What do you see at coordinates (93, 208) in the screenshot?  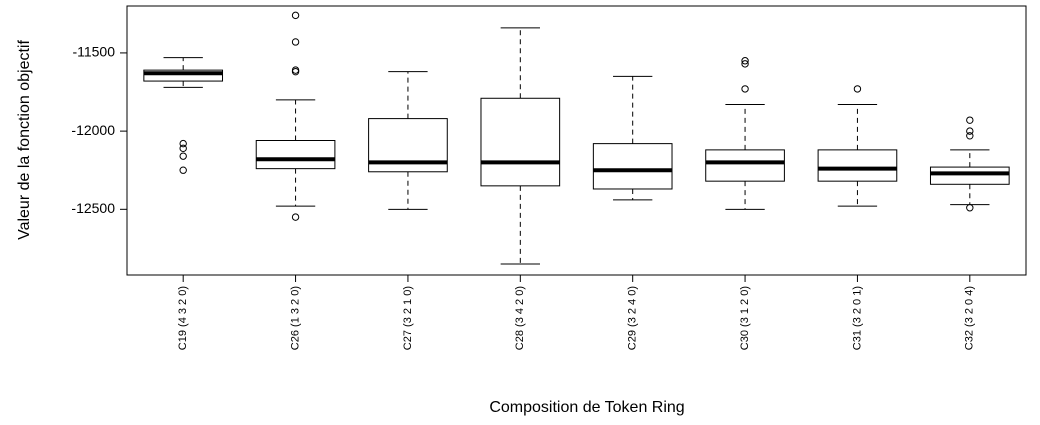 I see `y-tick-label: -12500` at bounding box center [93, 208].